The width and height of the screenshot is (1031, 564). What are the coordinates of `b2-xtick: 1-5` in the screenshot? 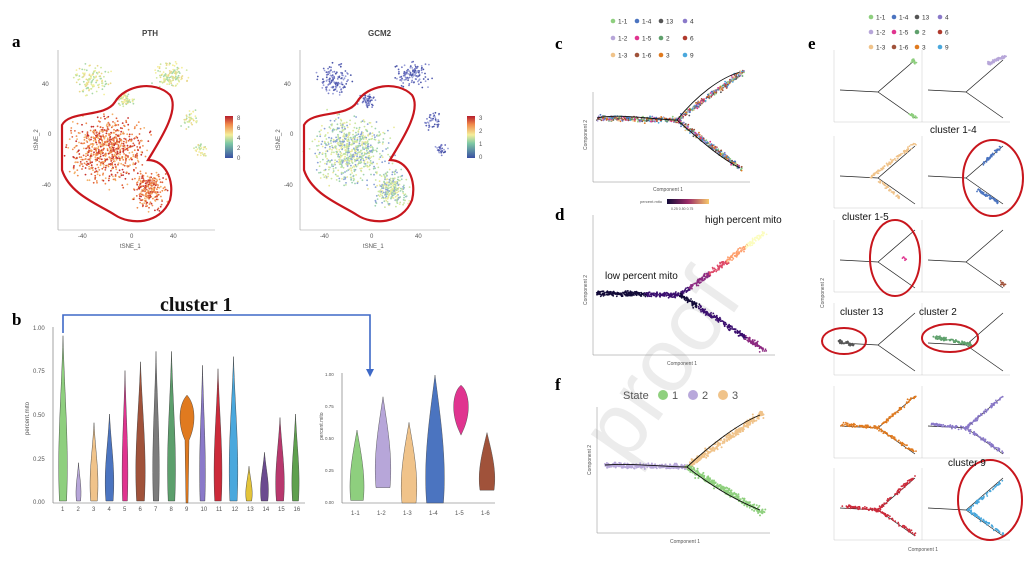 It's located at (459, 514).